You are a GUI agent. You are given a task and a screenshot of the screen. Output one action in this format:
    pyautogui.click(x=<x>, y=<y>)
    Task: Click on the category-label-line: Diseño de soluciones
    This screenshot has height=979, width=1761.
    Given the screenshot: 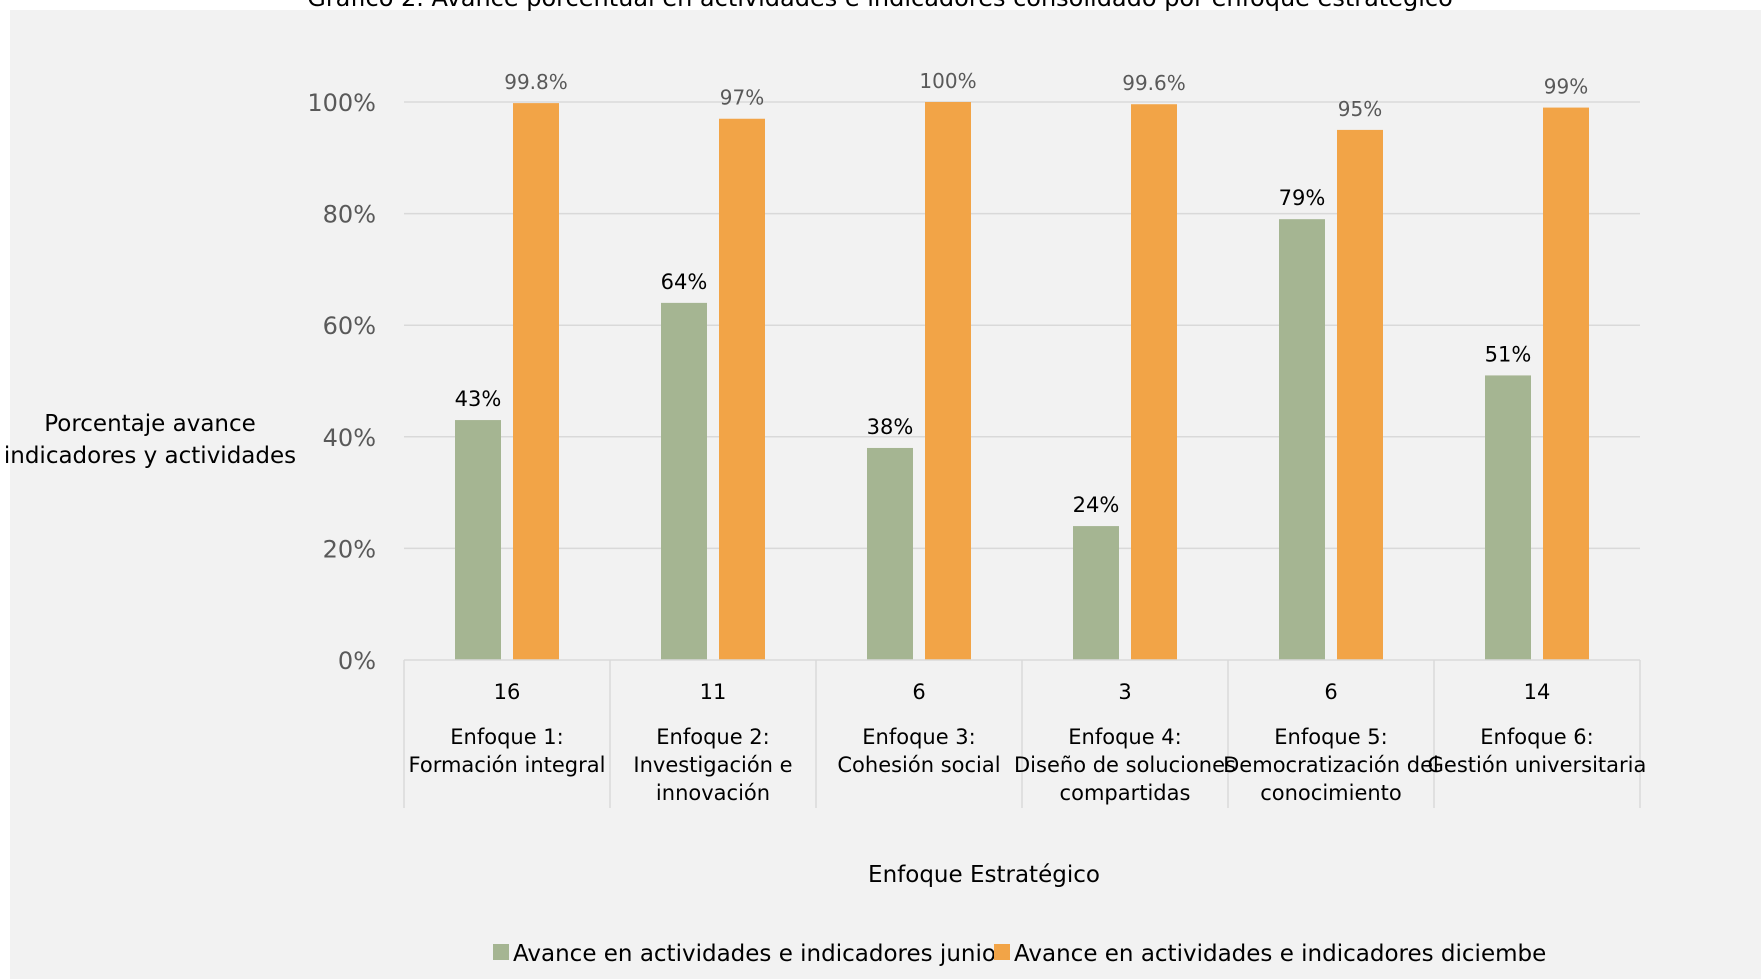 What is the action you would take?
    pyautogui.click(x=1125, y=765)
    